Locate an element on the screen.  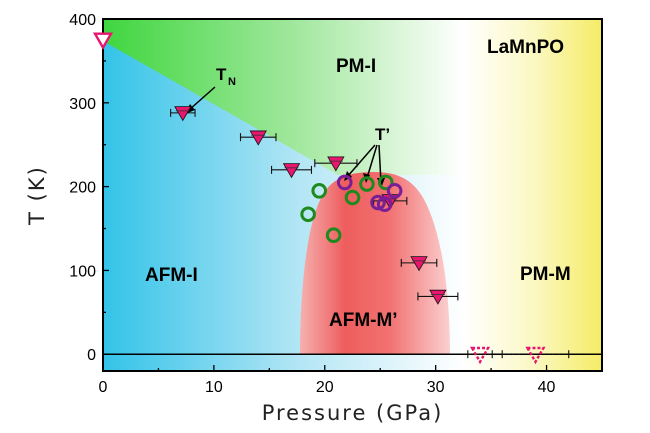
x-tick-label: 40 is located at coordinates (547, 387).